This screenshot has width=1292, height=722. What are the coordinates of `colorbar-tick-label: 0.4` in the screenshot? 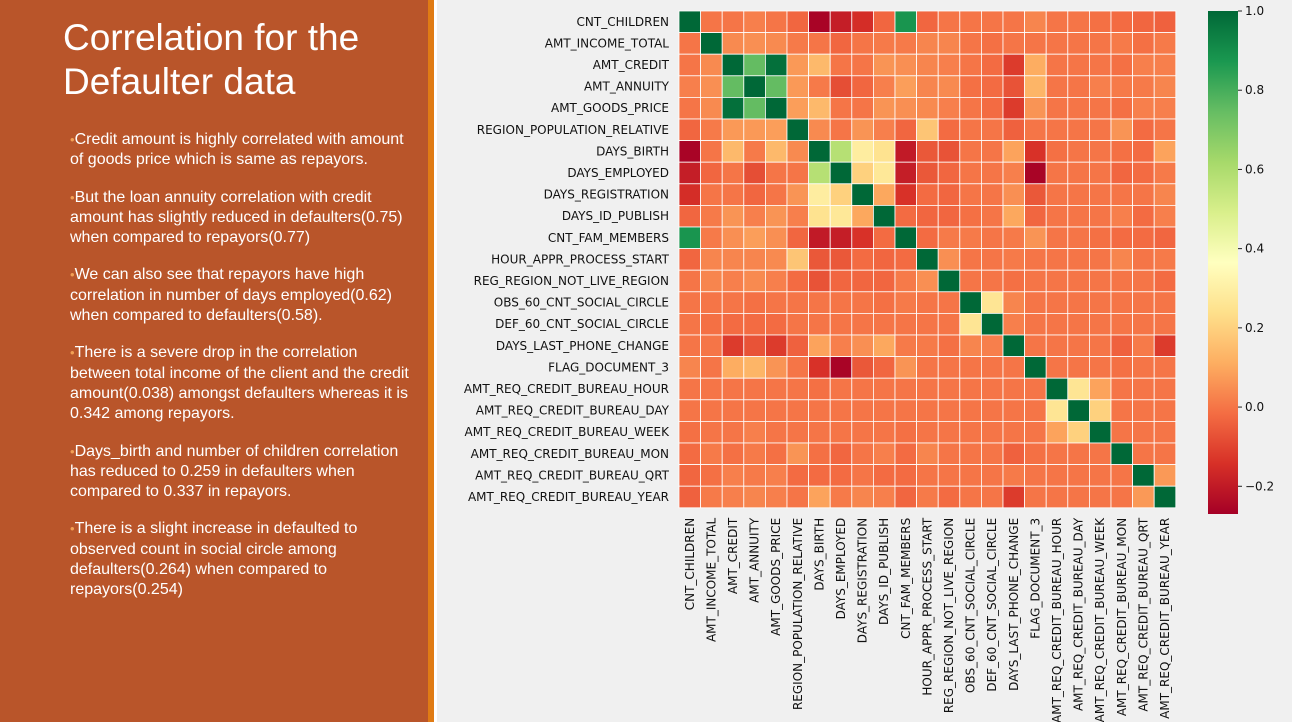 It's located at (1254, 249).